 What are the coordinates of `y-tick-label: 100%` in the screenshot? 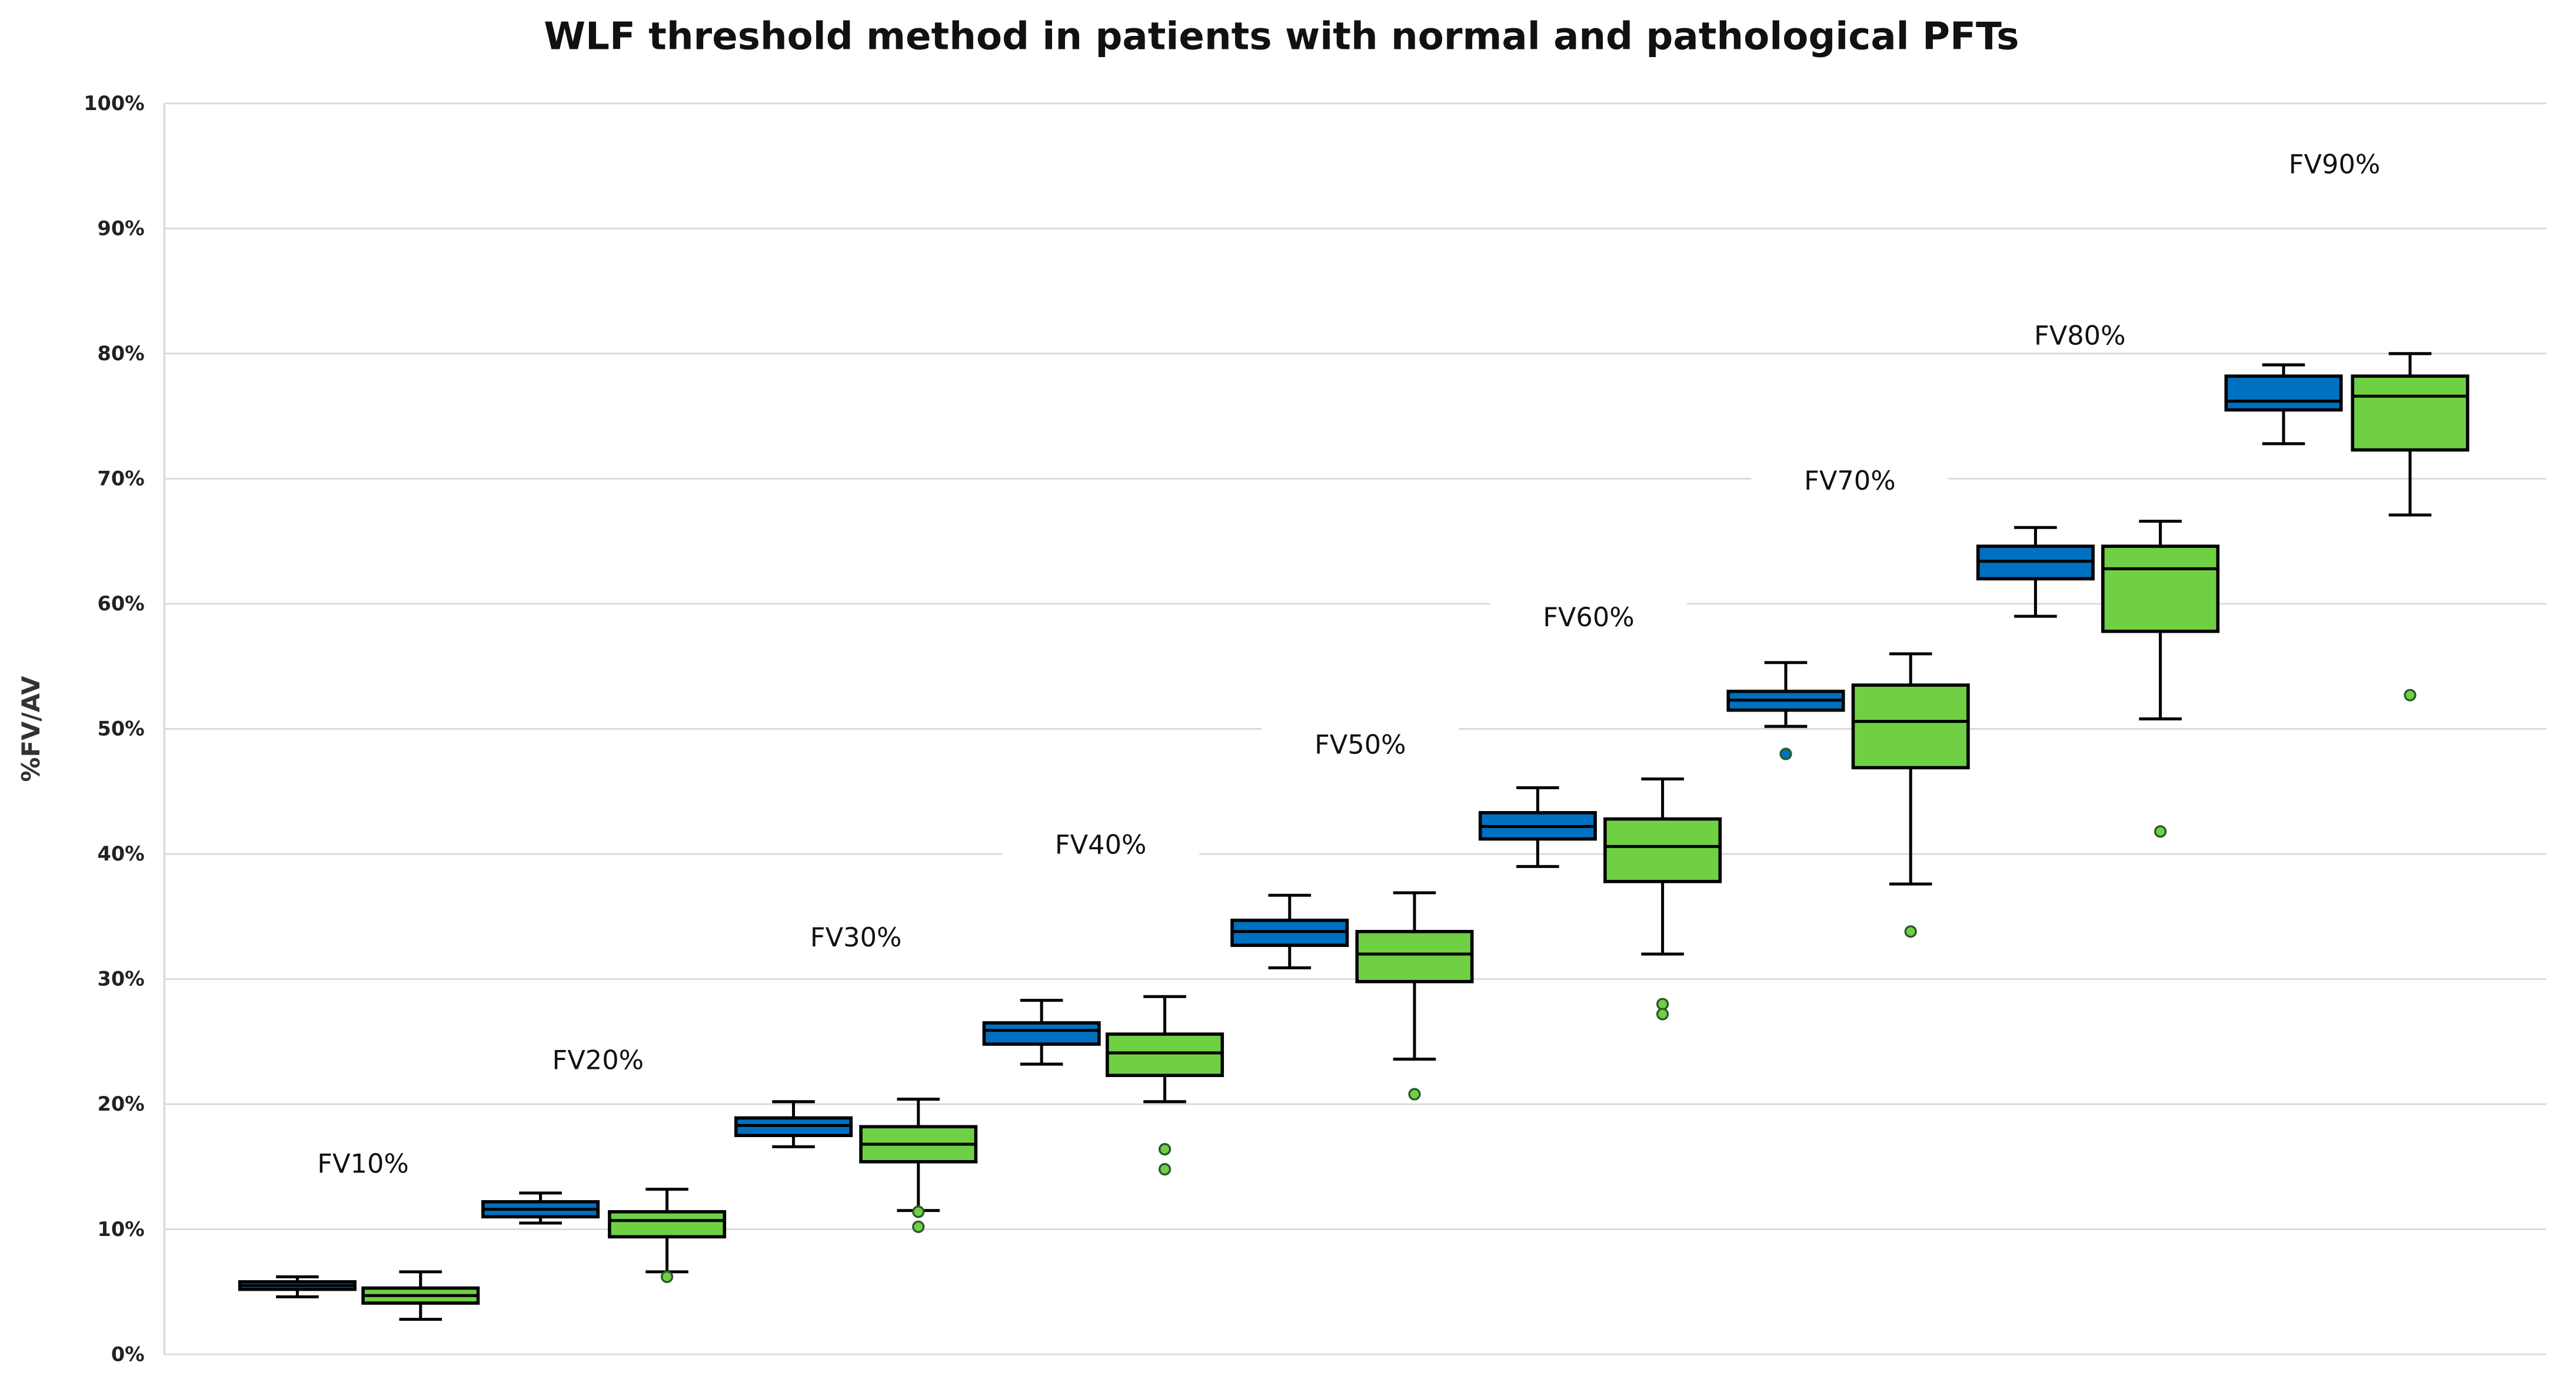 It's located at (114, 103).